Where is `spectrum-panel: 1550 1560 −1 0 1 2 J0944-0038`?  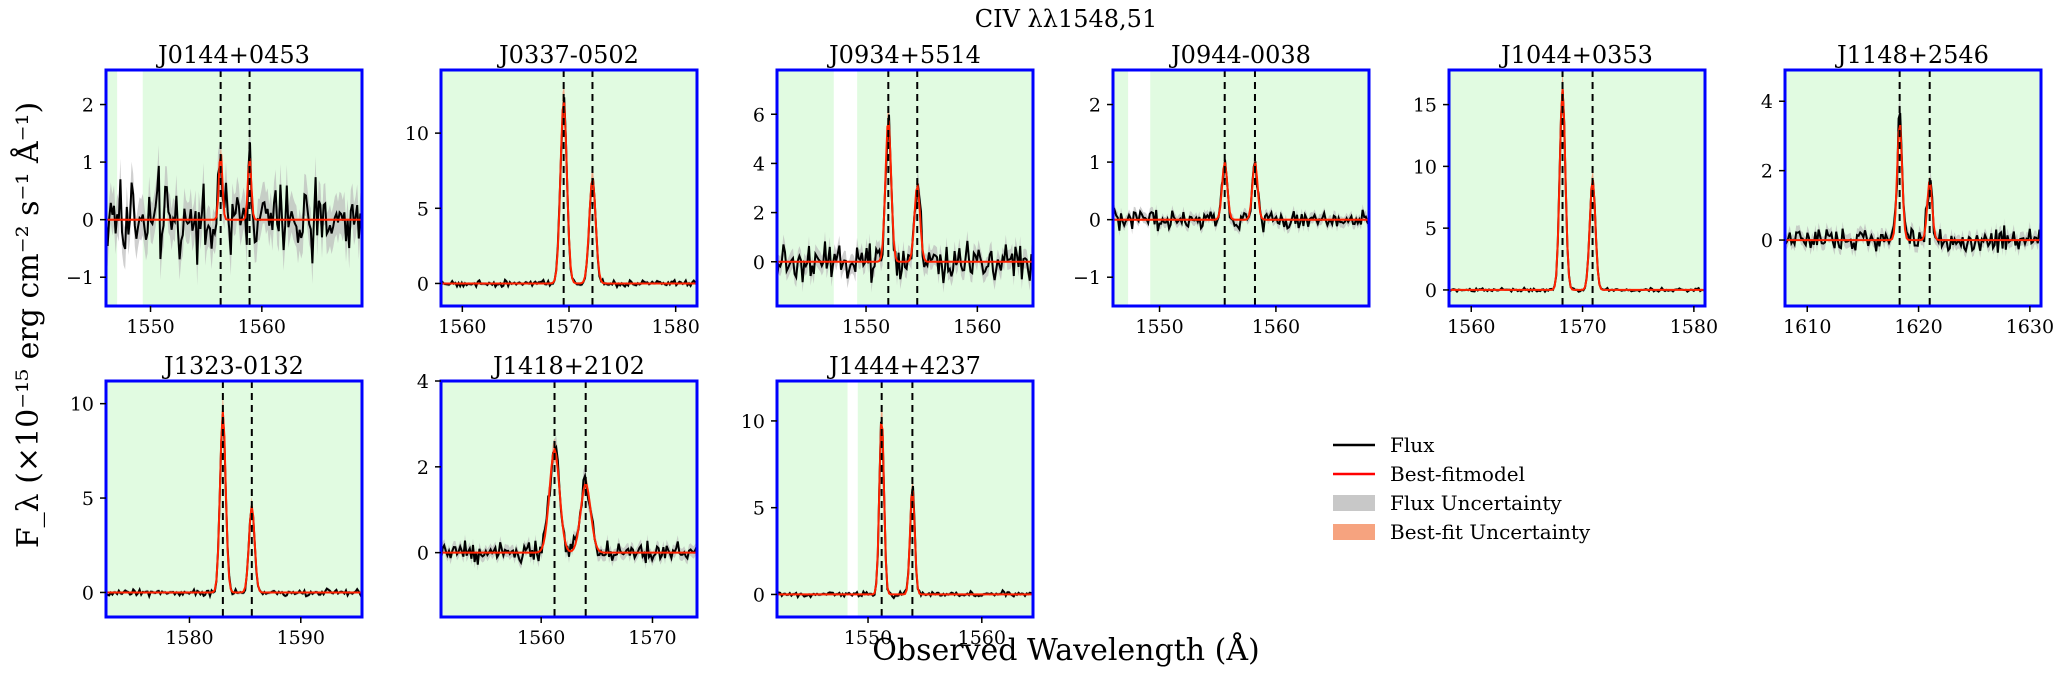 spectrum-panel: 1550 1560 −1 0 1 2 J0944-0038 is located at coordinates (1222, 189).